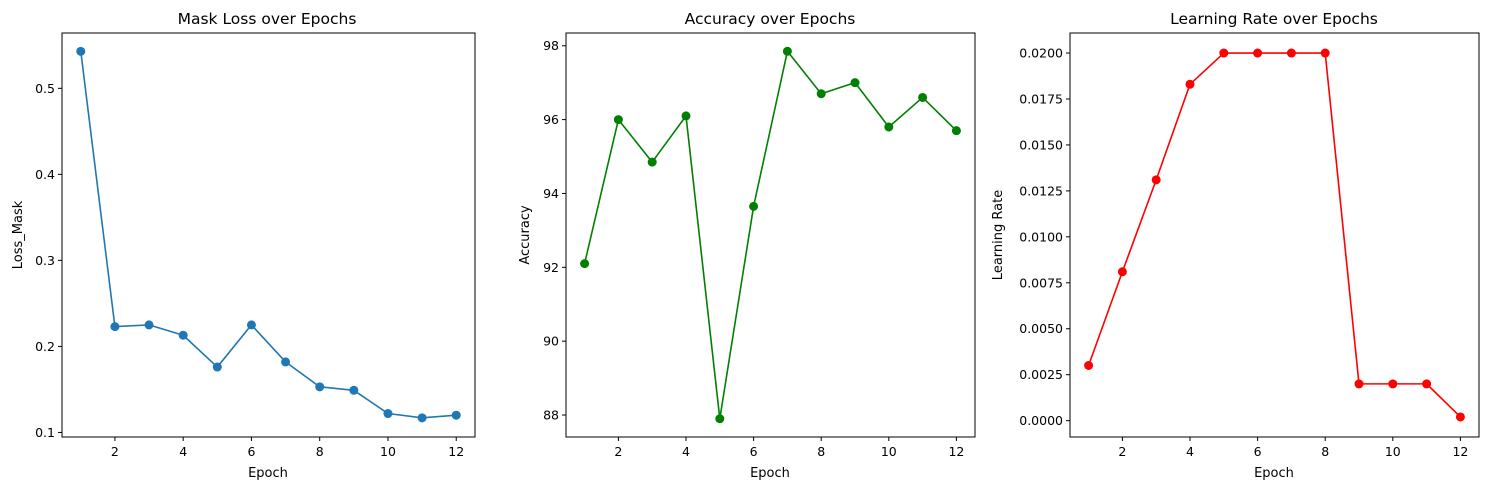 The height and width of the screenshot is (490, 1490). Describe the element at coordinates (1274, 473) in the screenshot. I see `lr-x-axis-label: Epoch` at that location.